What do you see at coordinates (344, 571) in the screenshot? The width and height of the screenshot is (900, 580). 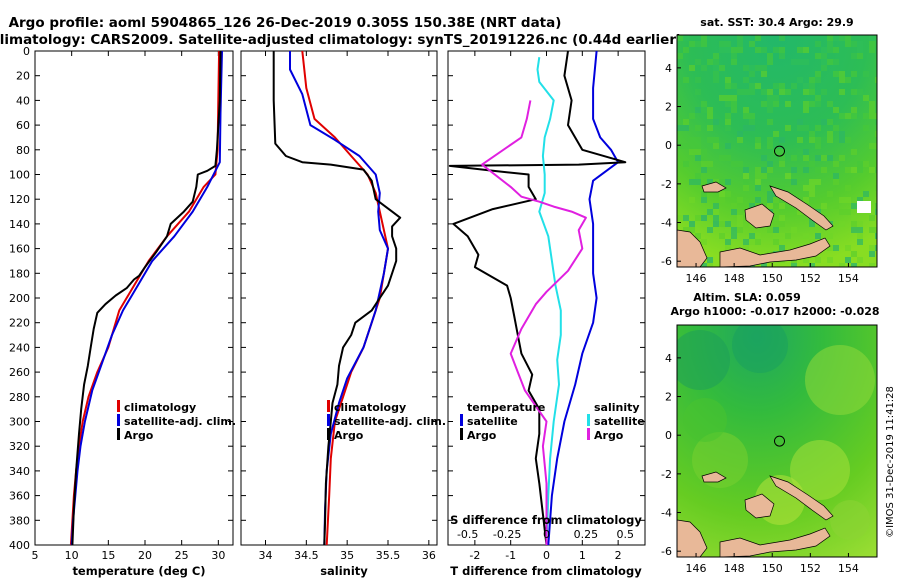 I see `salinity-xlabel: salinity` at bounding box center [344, 571].